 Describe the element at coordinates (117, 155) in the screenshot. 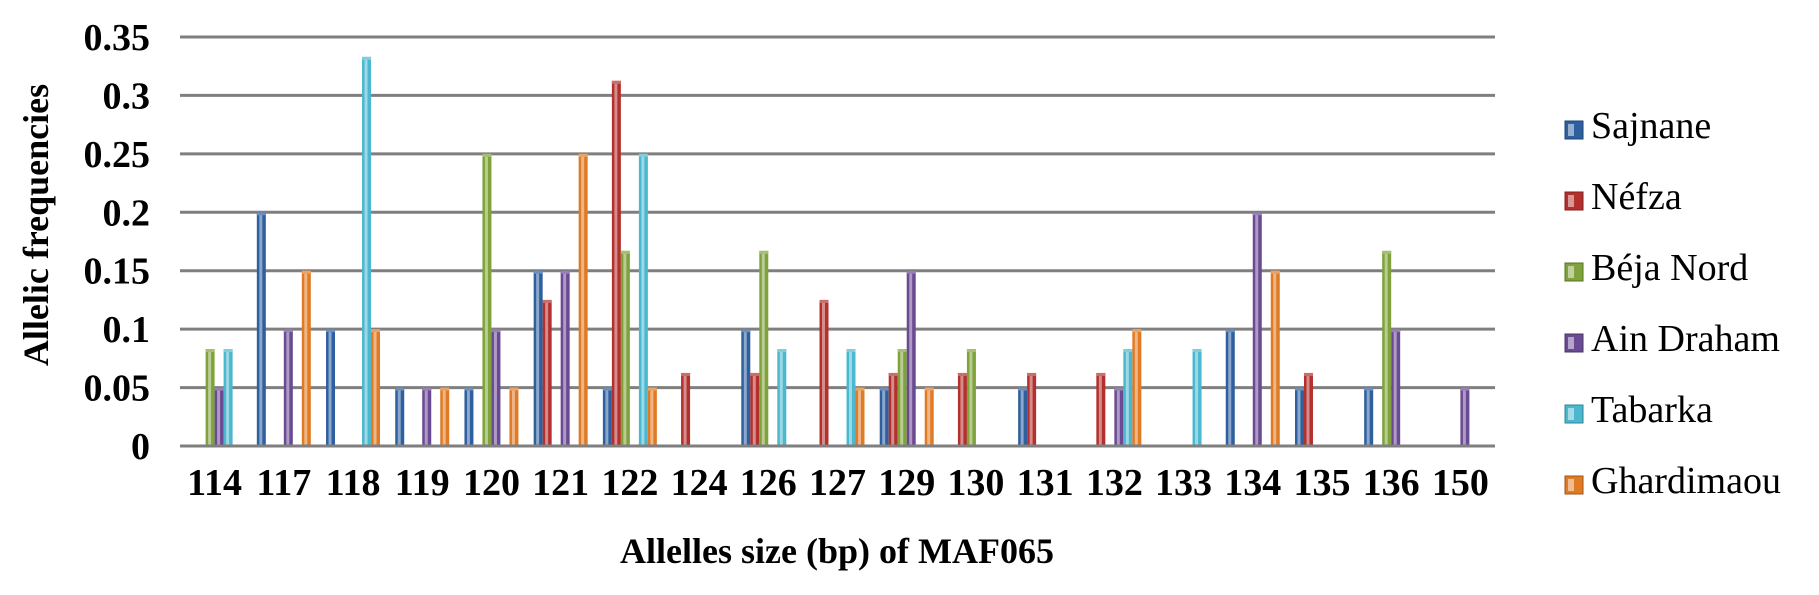

I see `y-tick-label: 0.25` at that location.